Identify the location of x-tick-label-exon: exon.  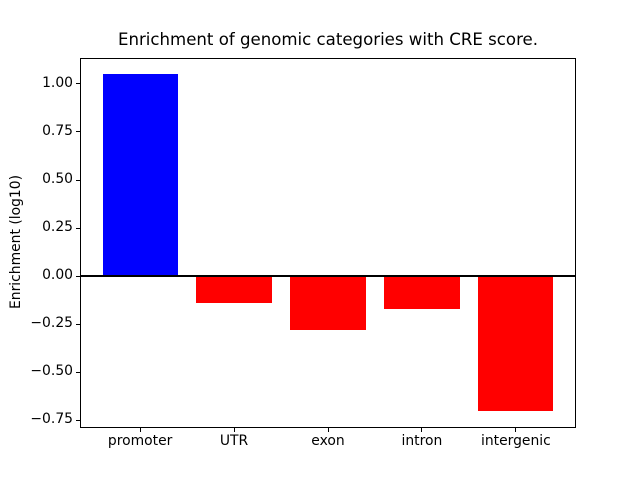
(328, 440).